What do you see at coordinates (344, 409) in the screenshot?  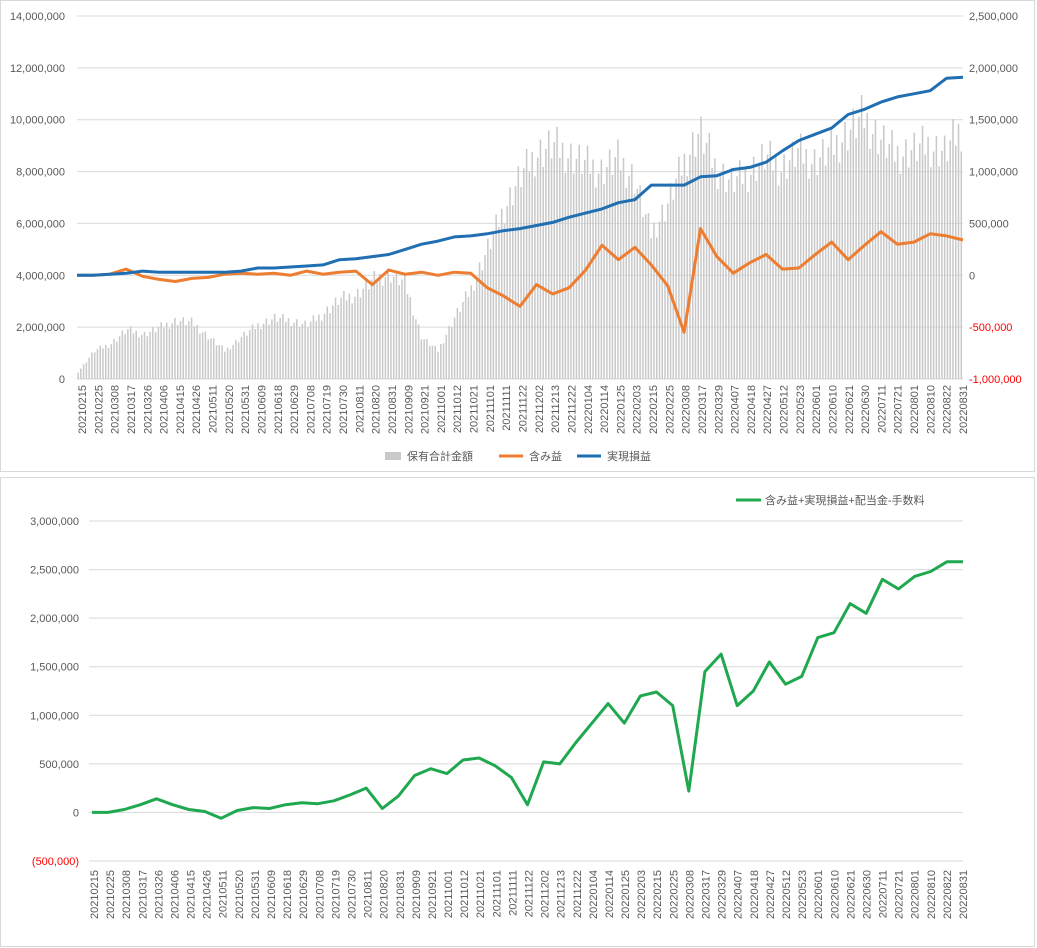 I see `x-axis-tick-label: 20210730` at bounding box center [344, 409].